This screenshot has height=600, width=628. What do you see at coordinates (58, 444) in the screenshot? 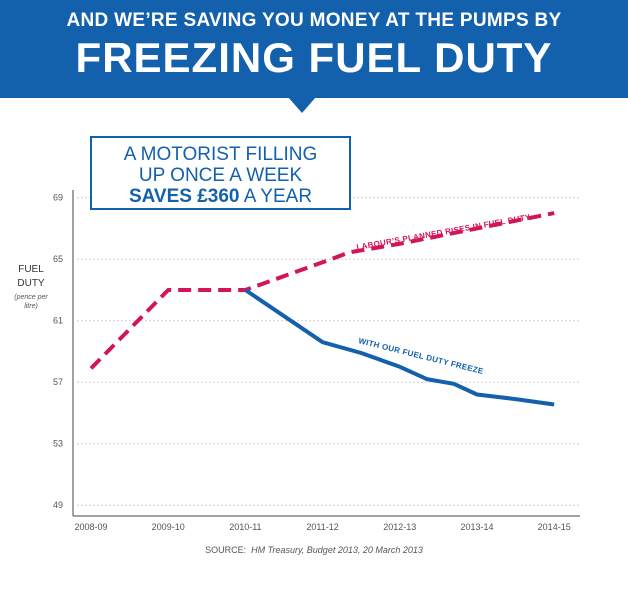
I see `y-tick-label: 53` at bounding box center [58, 444].